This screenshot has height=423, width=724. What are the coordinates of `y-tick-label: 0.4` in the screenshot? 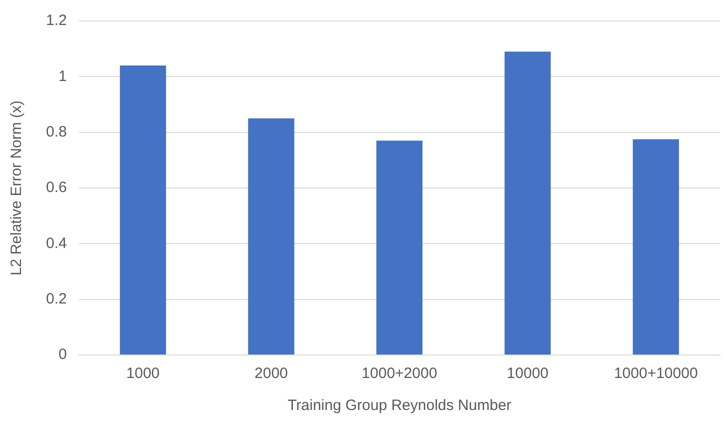 It's located at (56, 243).